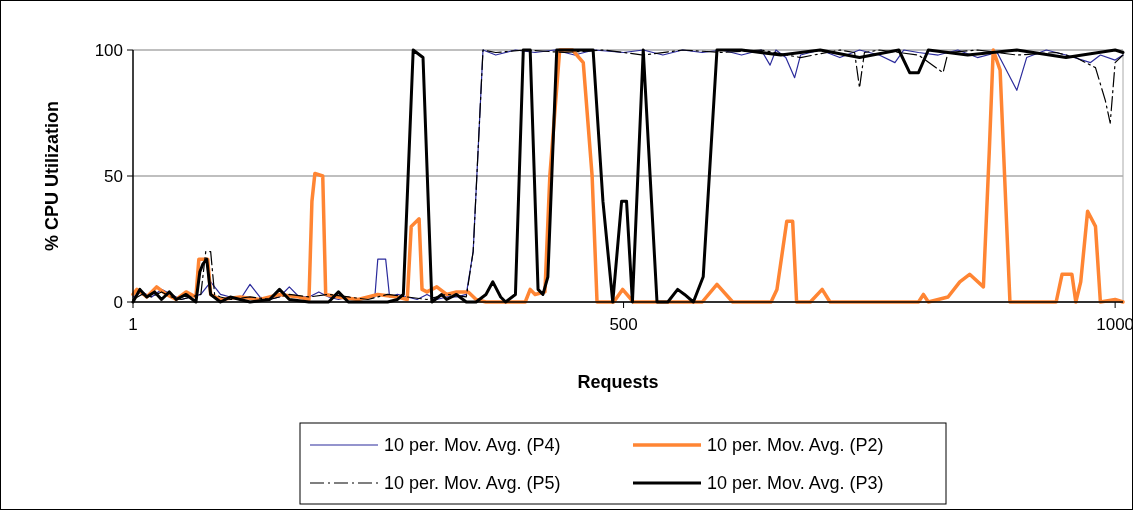  Describe the element at coordinates (113, 176) in the screenshot. I see `y-tick-label: 50` at that location.